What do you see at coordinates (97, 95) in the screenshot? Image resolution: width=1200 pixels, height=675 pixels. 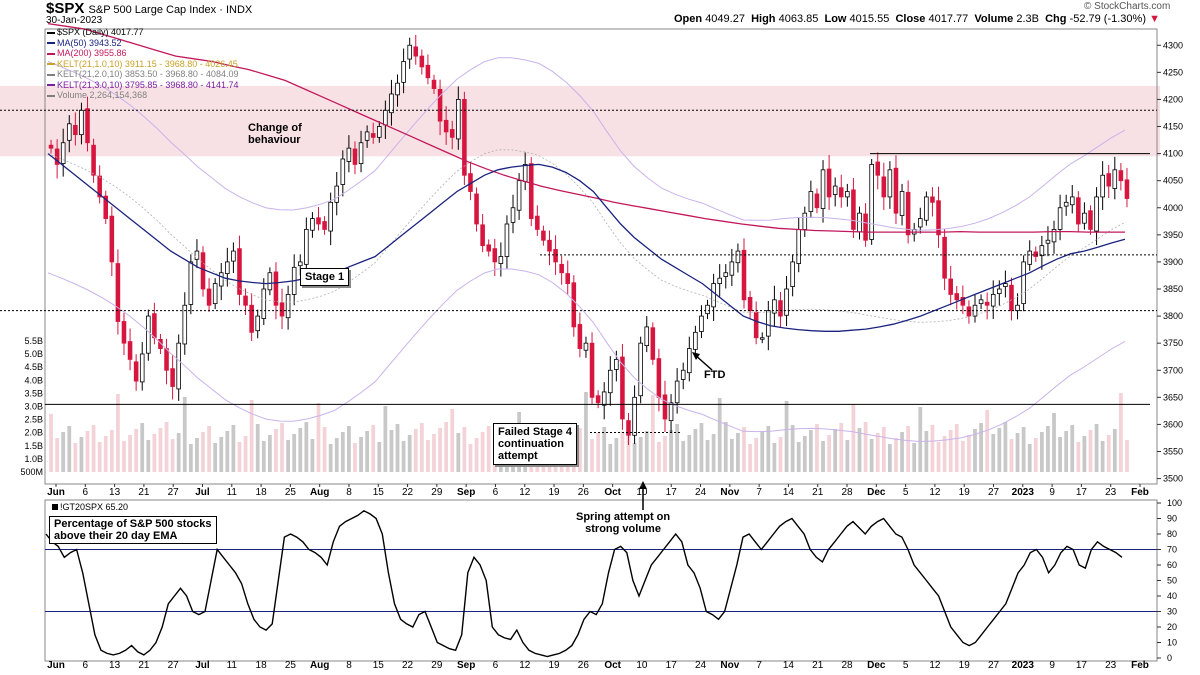 I see `legend-item: Volume 2,264,154,368` at bounding box center [97, 95].